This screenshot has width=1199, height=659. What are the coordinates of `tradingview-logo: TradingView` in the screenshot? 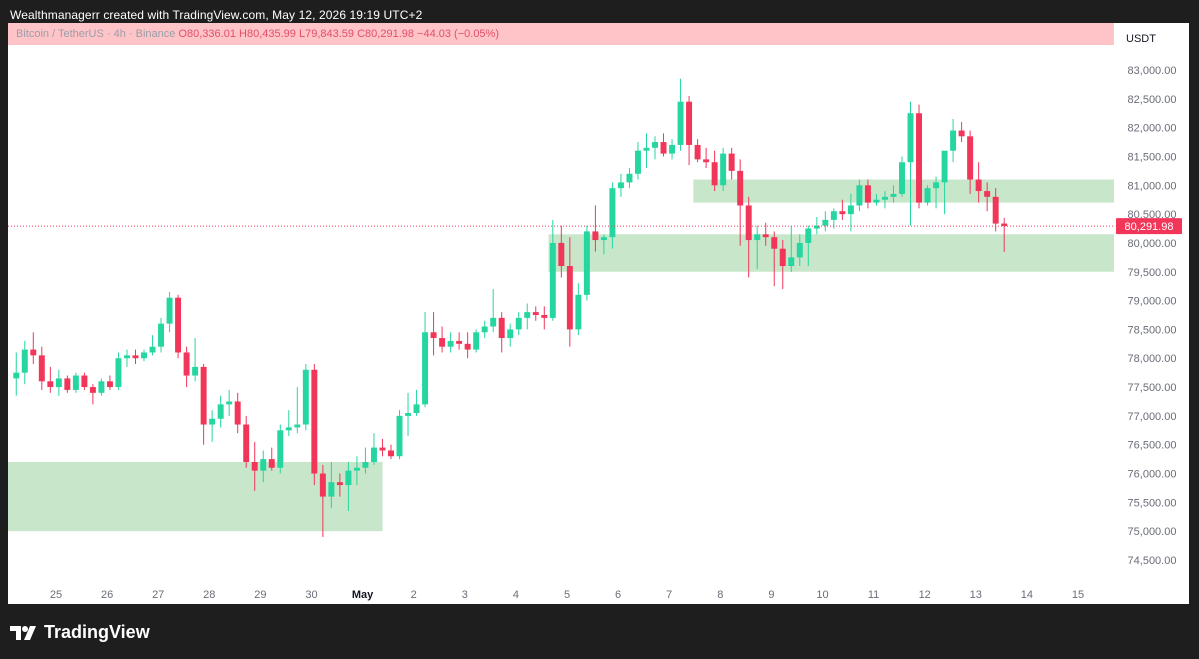 It's located at (80, 632).